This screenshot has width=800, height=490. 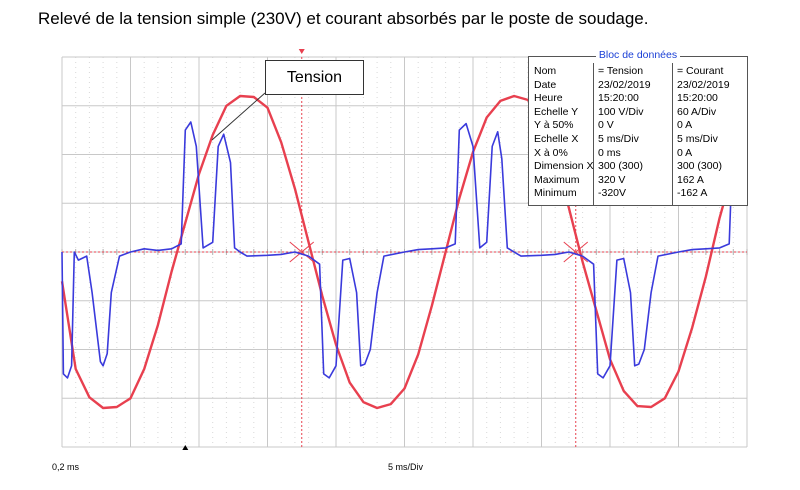 I want to click on data-block-label: Echelle X, so click(x=556, y=139).